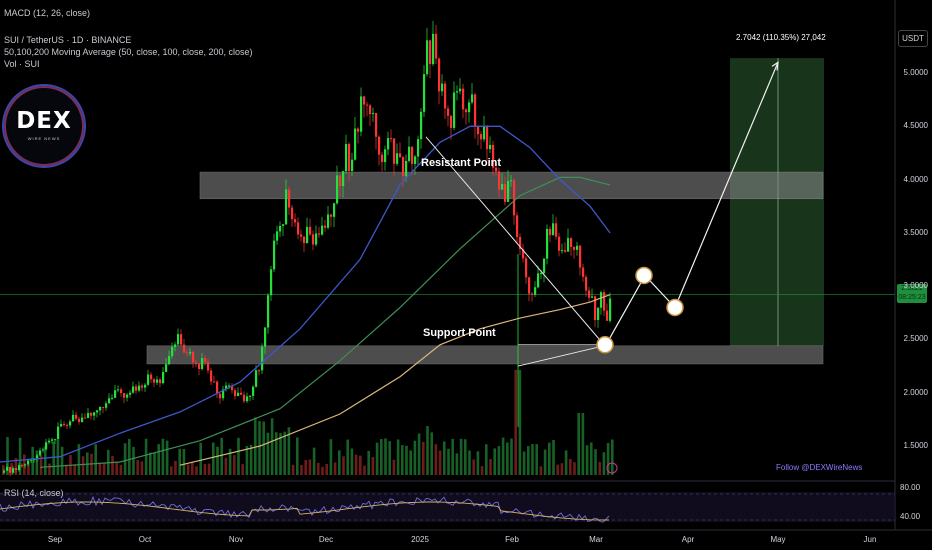  Describe the element at coordinates (912, 297) in the screenshot. I see `countdown: 08:25:23` at that location.